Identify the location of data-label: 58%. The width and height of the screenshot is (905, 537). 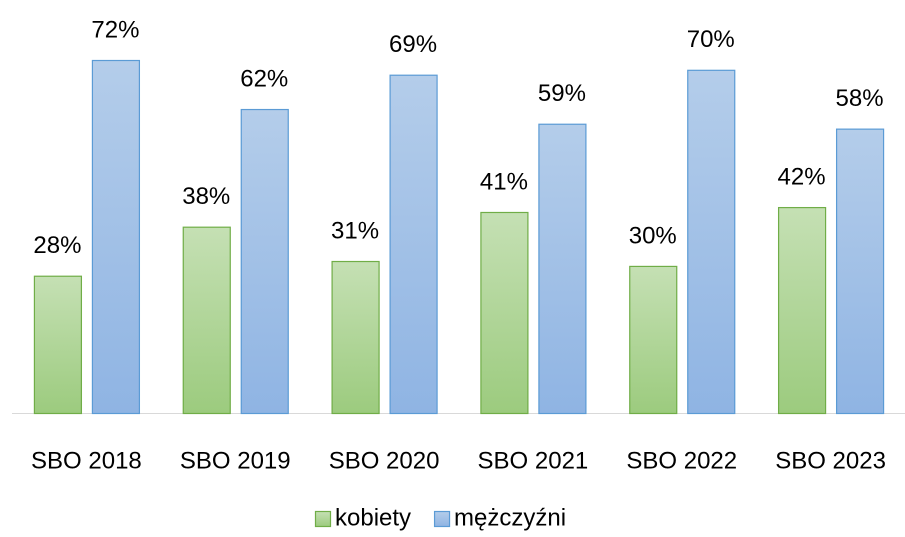
(860, 98).